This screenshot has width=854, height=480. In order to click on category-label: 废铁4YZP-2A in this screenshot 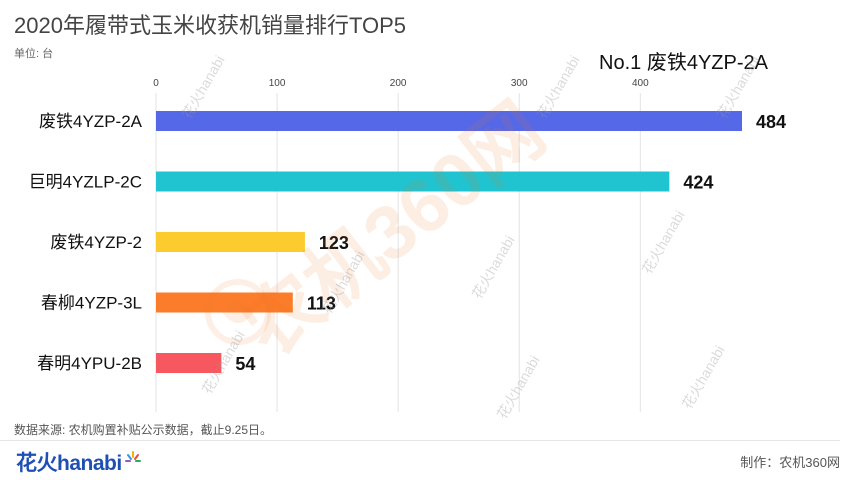, I will do `click(91, 121)`.